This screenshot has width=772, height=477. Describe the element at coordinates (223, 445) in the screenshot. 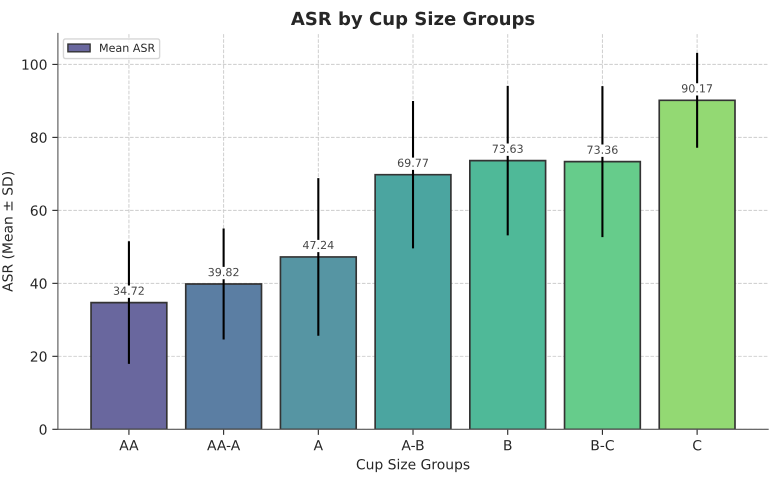

I see `x-tick-label: AA-A` at that location.